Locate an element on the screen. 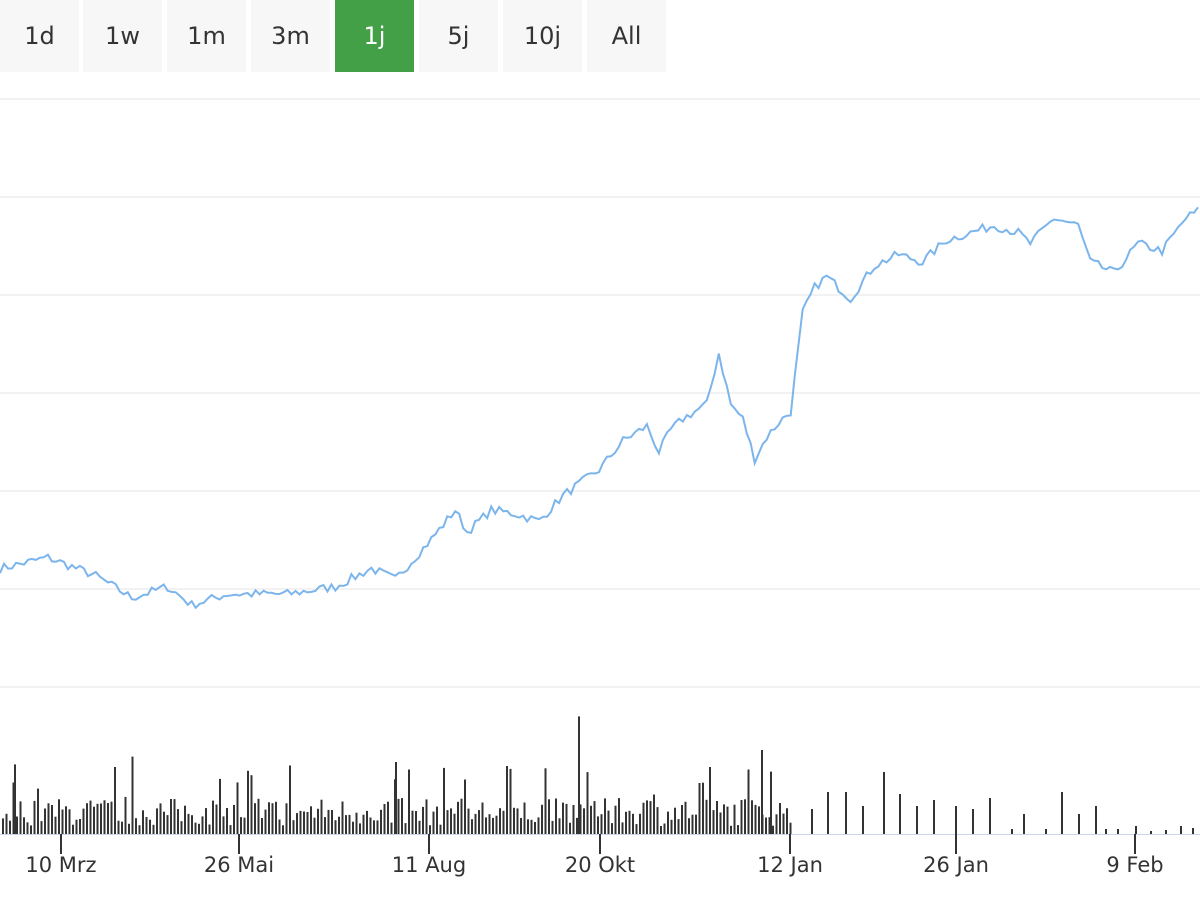  range-button-3m: 3m is located at coordinates (290, 36).